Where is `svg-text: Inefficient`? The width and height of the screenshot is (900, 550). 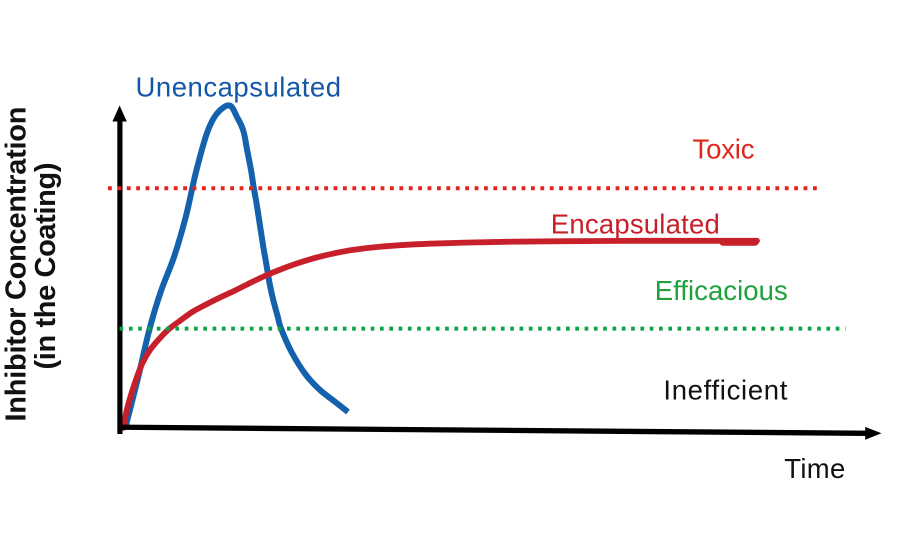
svg-text: Inefficient is located at coordinates (725, 390).